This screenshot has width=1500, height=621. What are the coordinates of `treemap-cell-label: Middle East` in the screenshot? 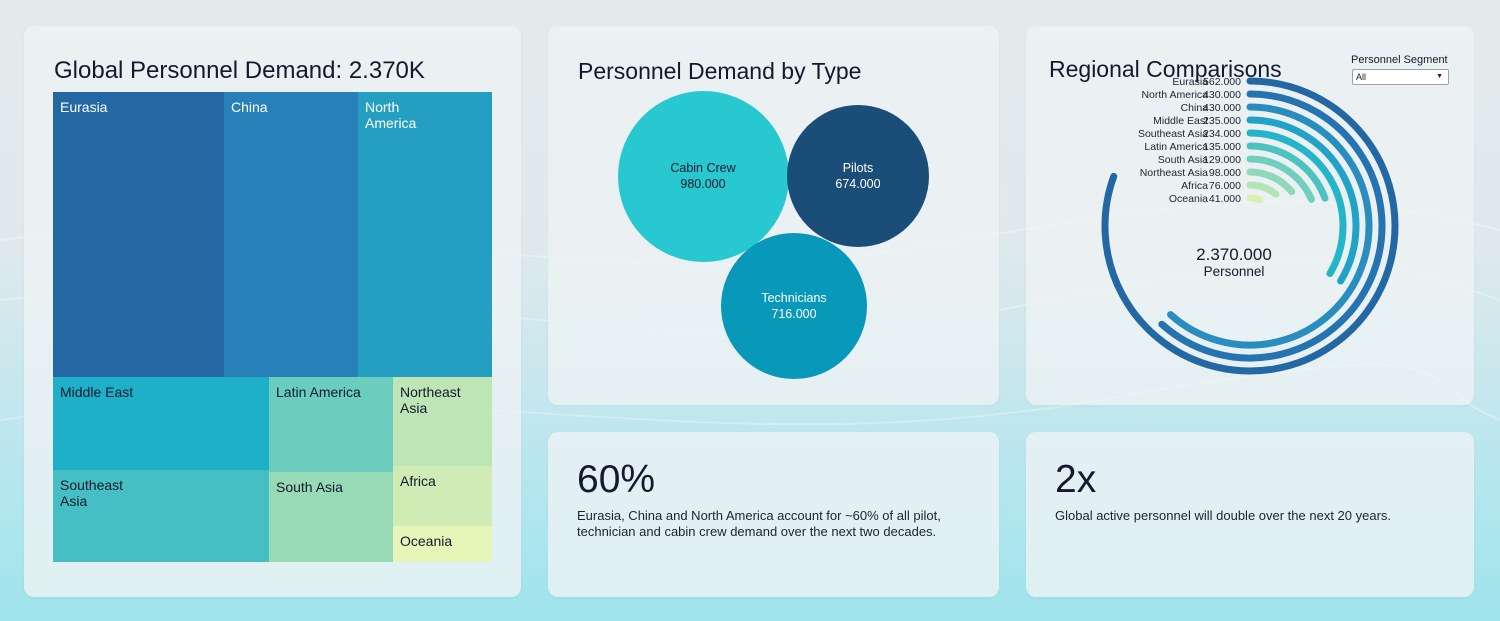 It's located at (97, 392).